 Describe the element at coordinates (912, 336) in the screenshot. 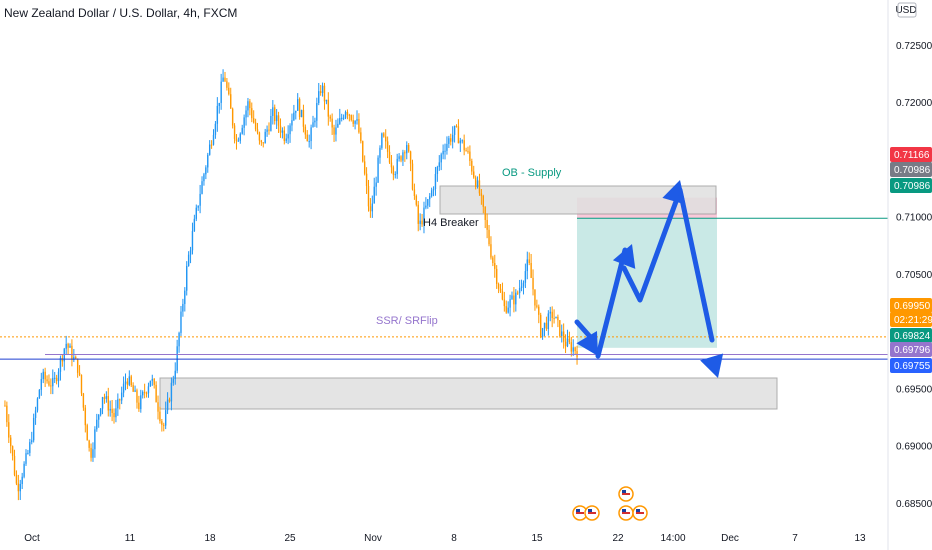

I see `price-tag-label: 0.69824` at that location.